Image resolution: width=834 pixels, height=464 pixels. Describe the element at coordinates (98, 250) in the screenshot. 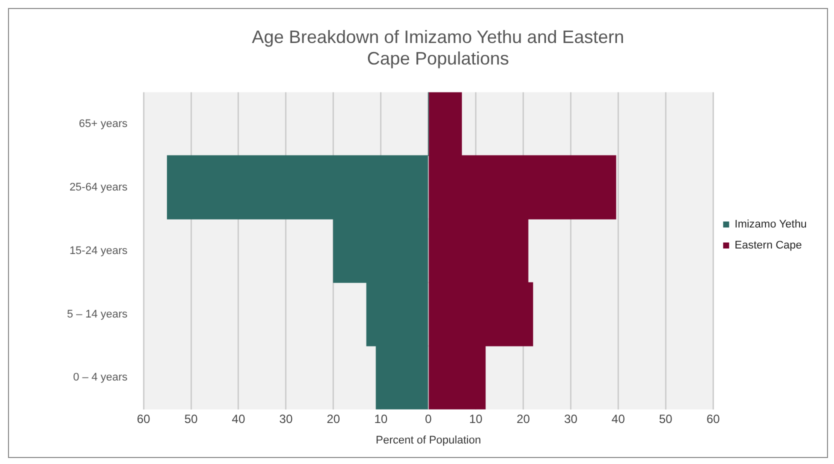

I see `y-tick-label: 15-24 years` at that location.